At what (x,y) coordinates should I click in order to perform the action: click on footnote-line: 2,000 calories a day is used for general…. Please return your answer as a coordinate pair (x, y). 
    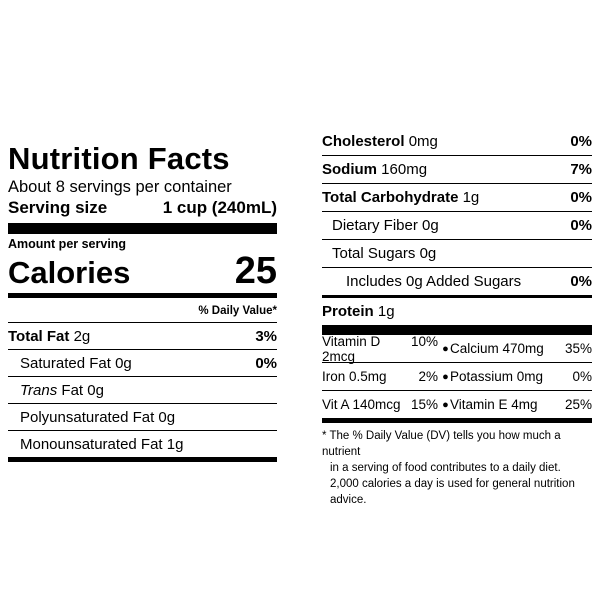
    Looking at the image, I should click on (452, 492).